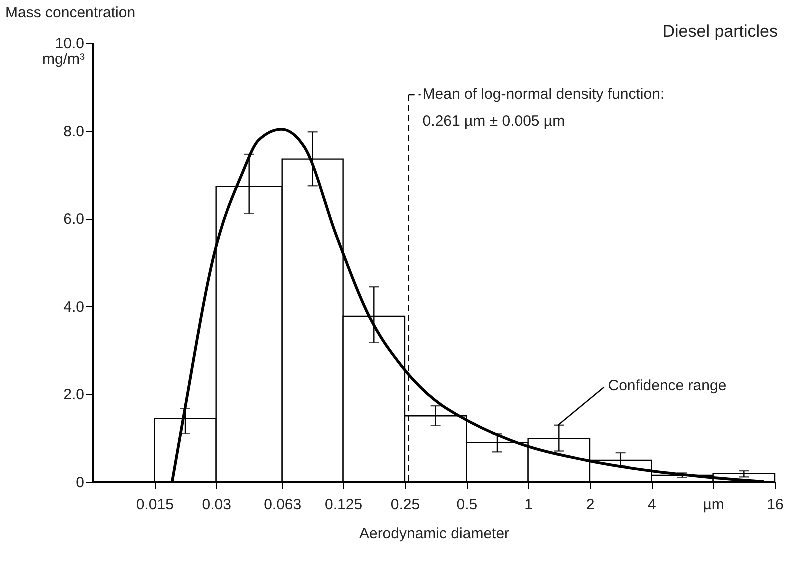 The height and width of the screenshot is (565, 807). I want to click on chart-title: Diesel particles, so click(720, 31).